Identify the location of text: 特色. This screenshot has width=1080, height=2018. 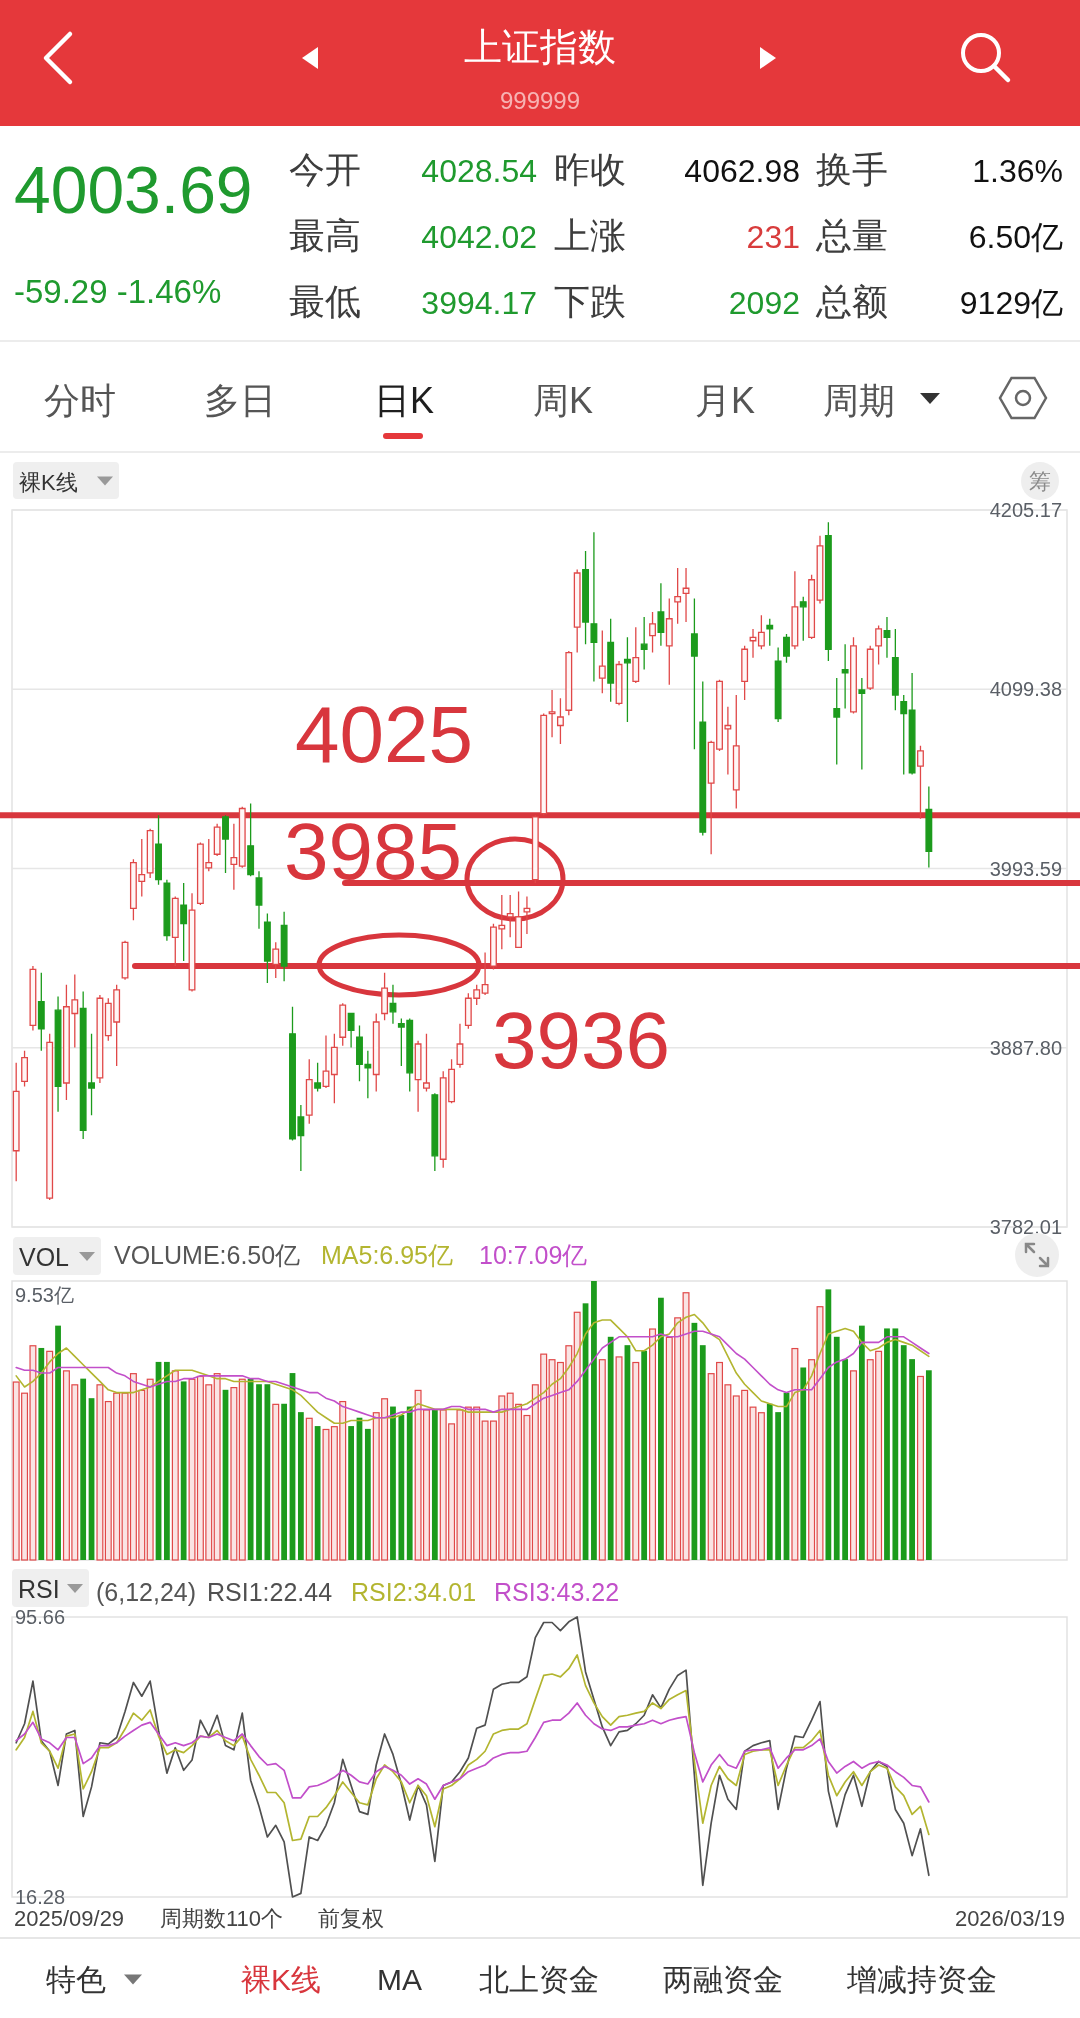
(76, 1979).